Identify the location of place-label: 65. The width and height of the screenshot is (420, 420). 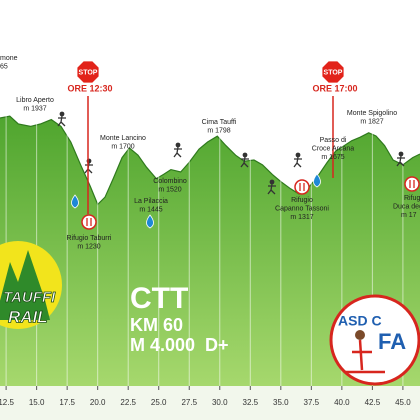
(4, 66).